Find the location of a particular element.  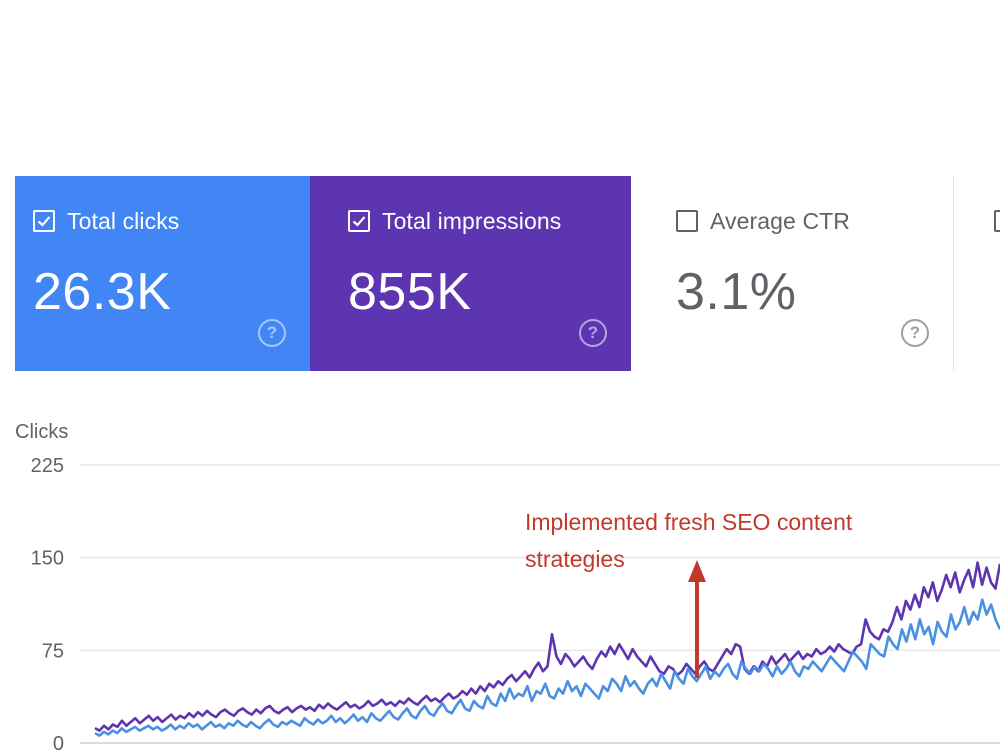

annotation-text-line: strategies is located at coordinates (575, 559).